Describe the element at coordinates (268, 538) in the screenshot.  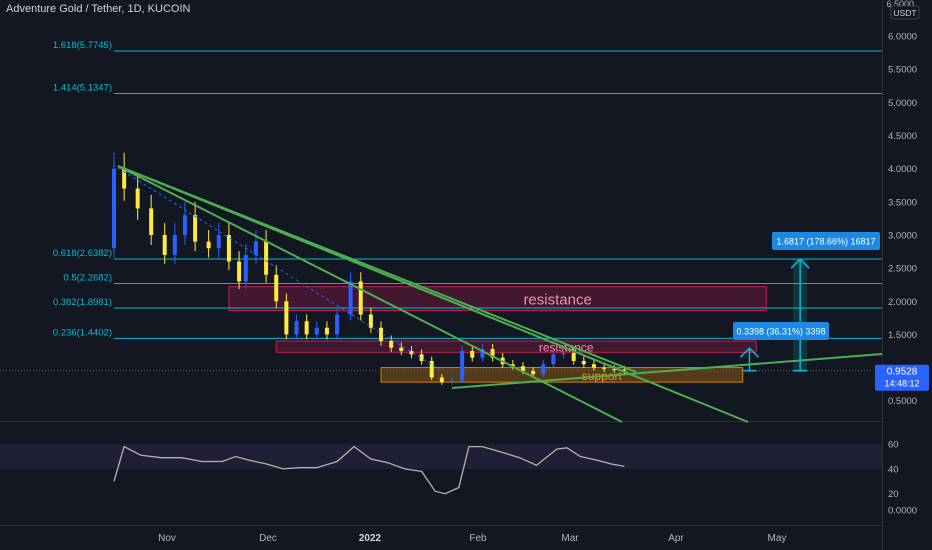
I see `time-tick-label: Dec` at that location.